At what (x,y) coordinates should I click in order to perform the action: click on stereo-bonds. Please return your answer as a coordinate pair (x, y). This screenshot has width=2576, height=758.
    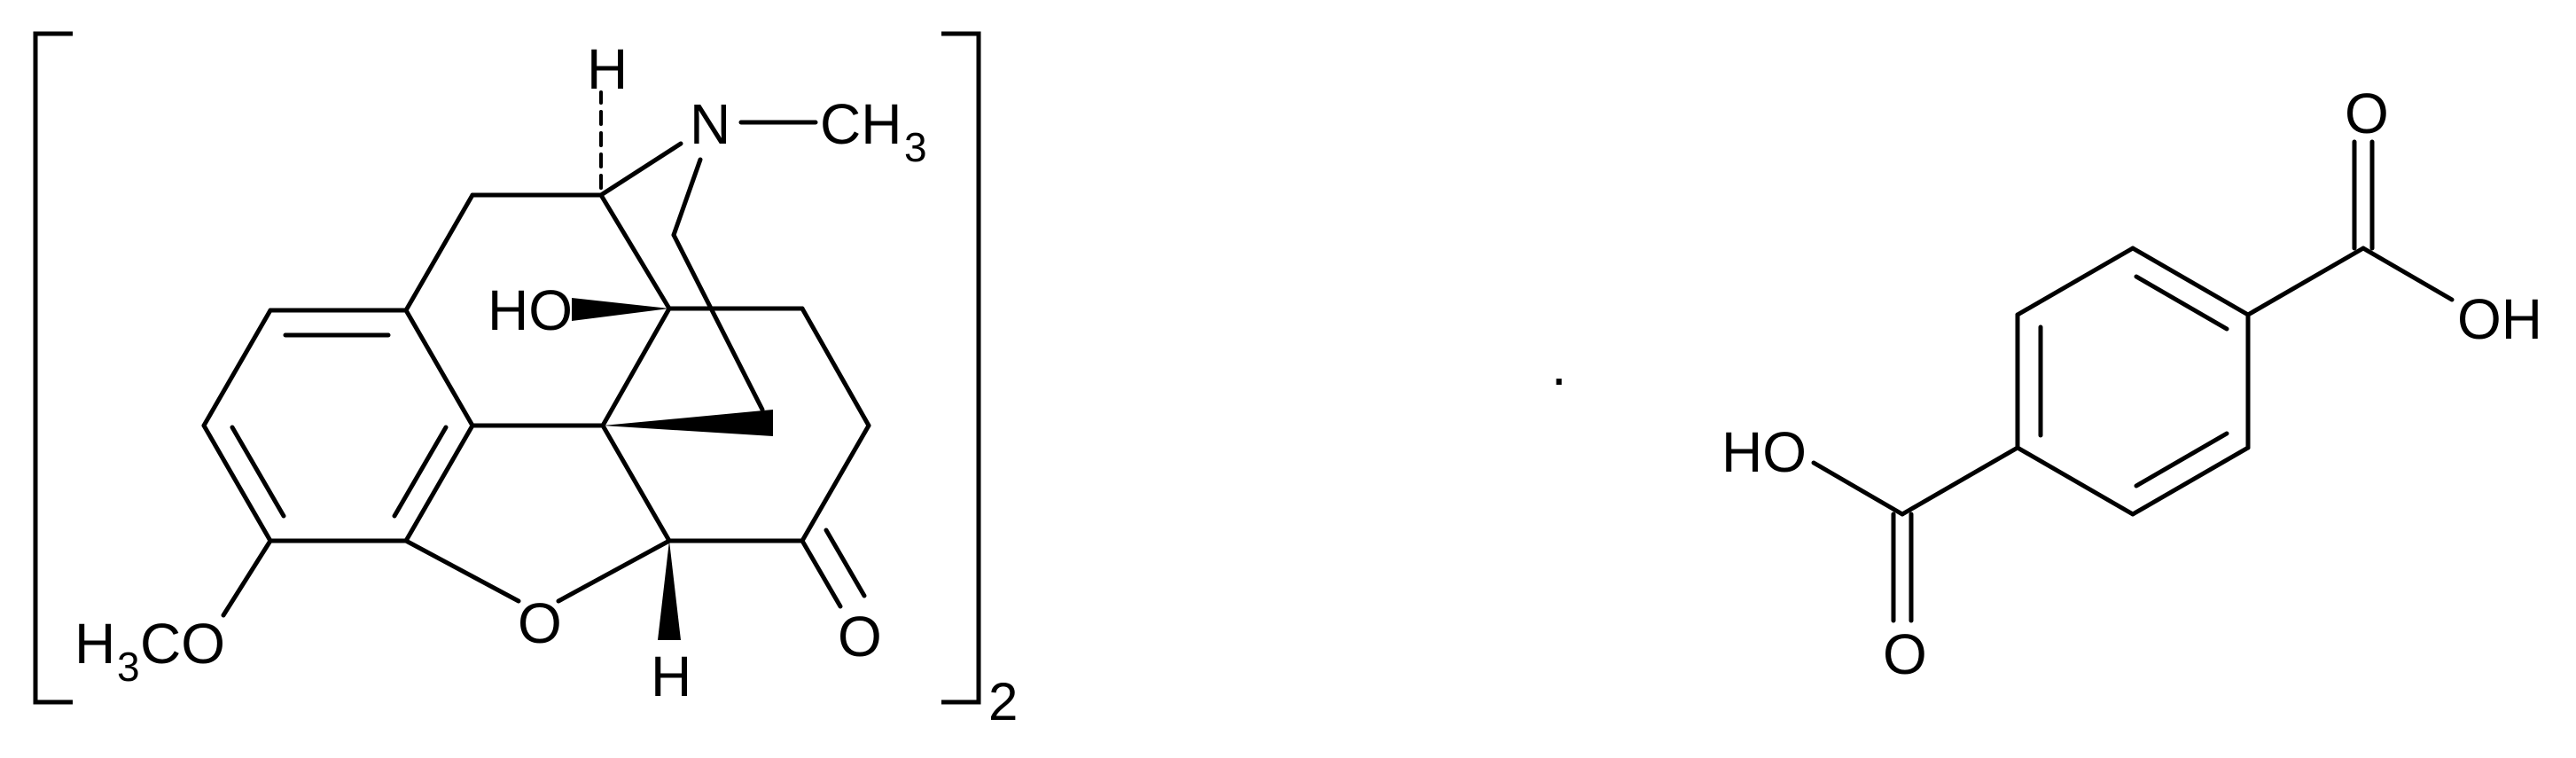
    Looking at the image, I should click on (672, 365).